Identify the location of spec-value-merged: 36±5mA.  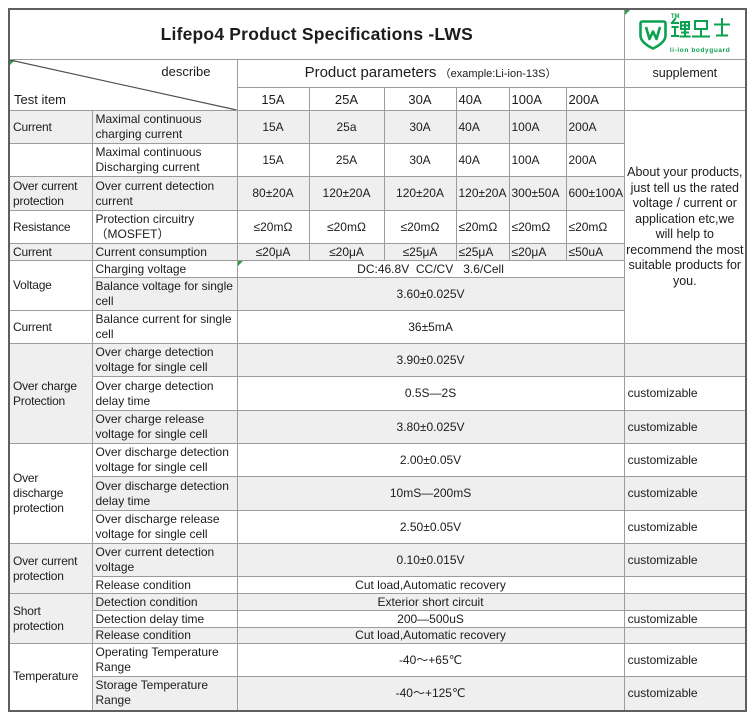
(430, 327).